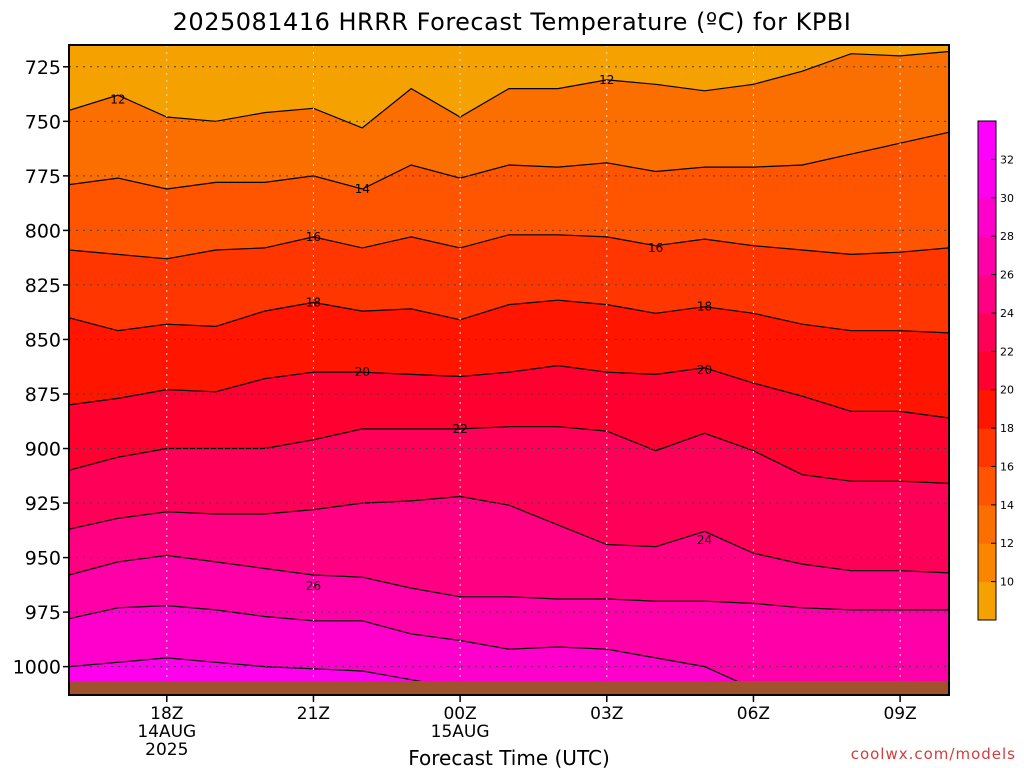 The height and width of the screenshot is (768, 1024). Describe the element at coordinates (1007, 236) in the screenshot. I see `colorbar-tick-label: 28` at that location.